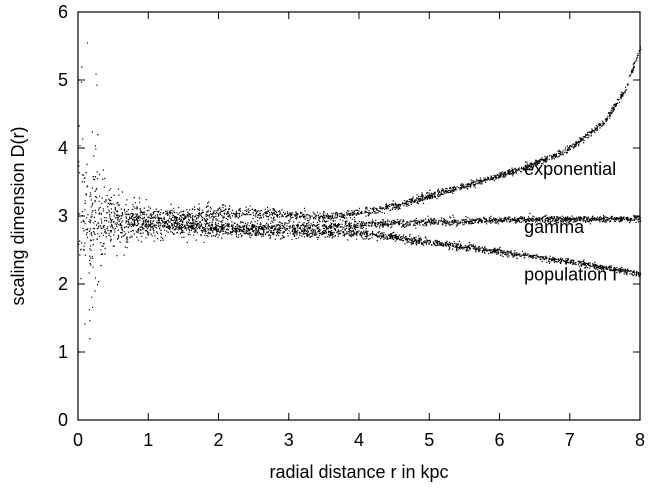  What do you see at coordinates (499, 440) in the screenshot?
I see `x-tick-label: 6` at bounding box center [499, 440].